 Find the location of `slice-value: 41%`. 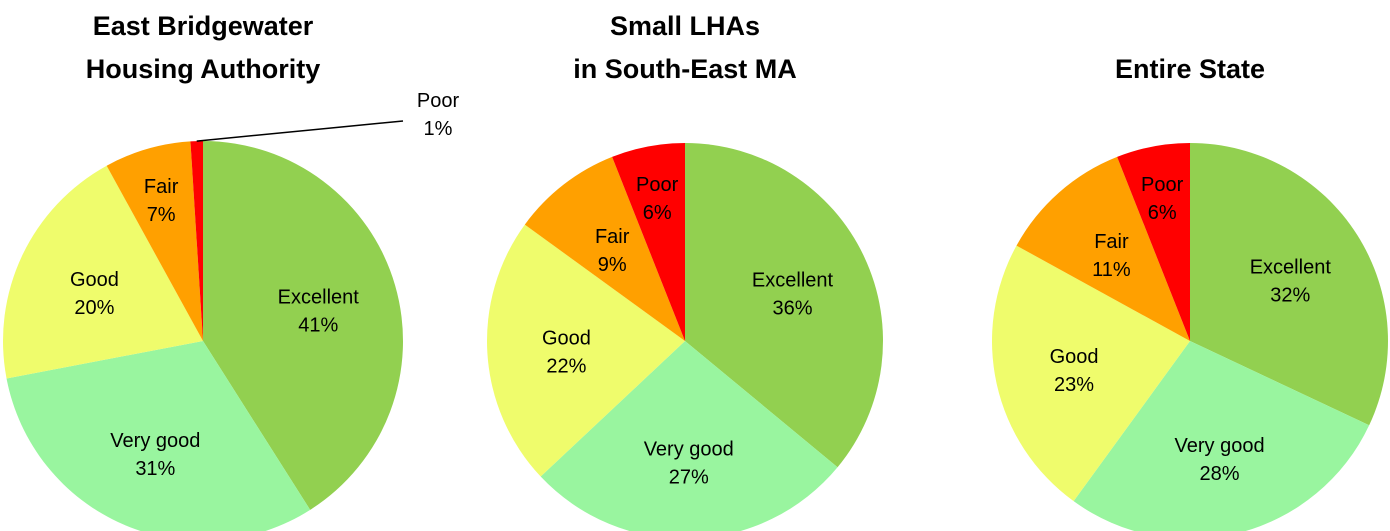

slice-value: 41% is located at coordinates (318, 326).